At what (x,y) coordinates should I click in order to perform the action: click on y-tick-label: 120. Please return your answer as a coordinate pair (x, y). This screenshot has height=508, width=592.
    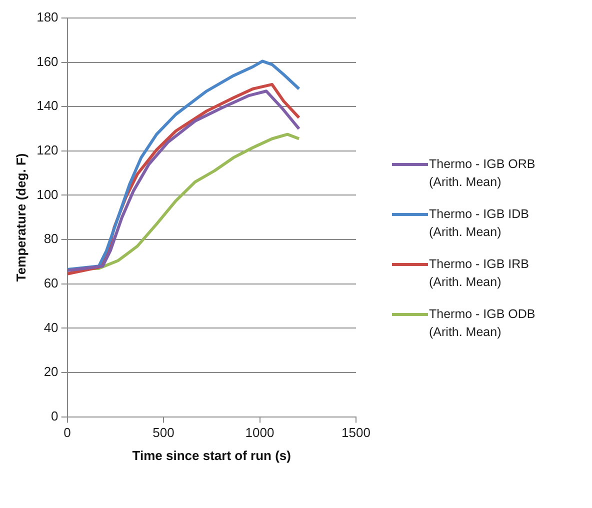
    Looking at the image, I should click on (47, 150).